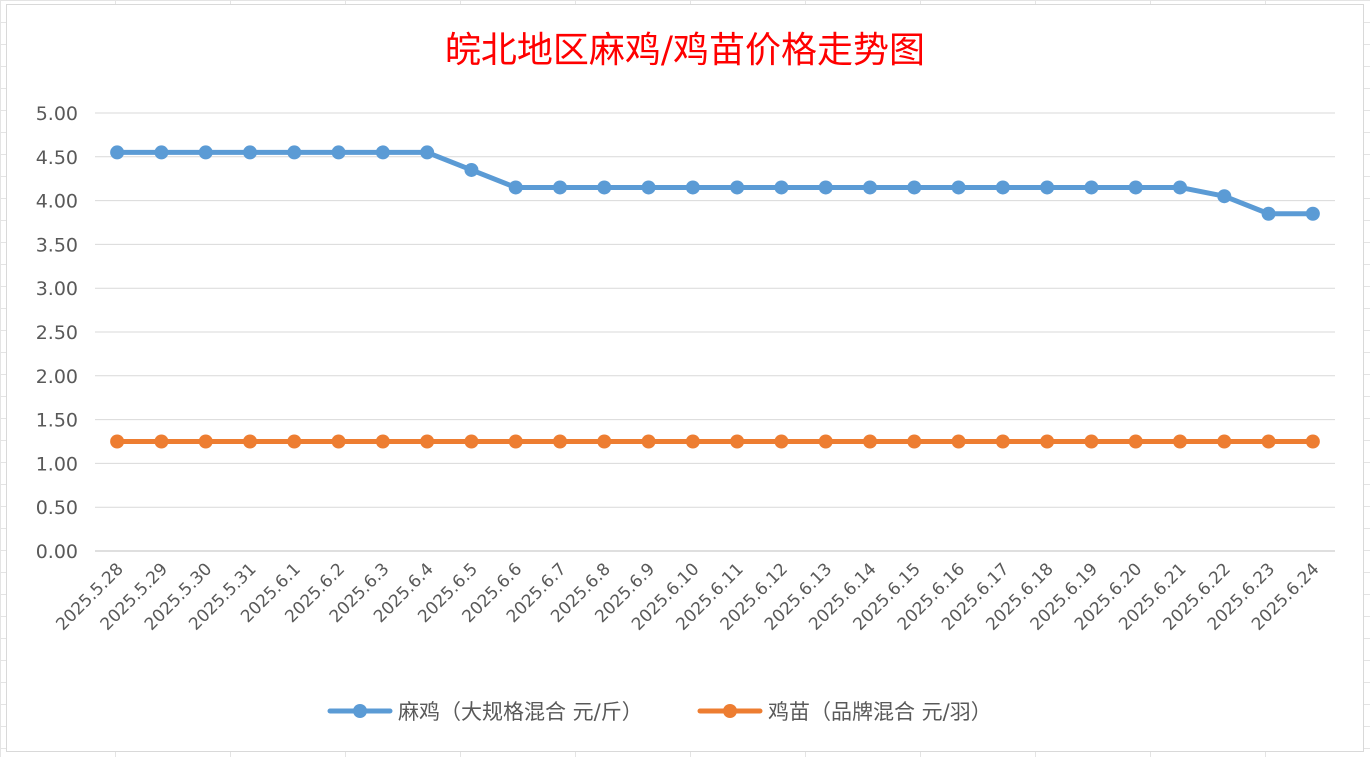  I want to click on y-tick-label: 4.00, so click(57, 202).